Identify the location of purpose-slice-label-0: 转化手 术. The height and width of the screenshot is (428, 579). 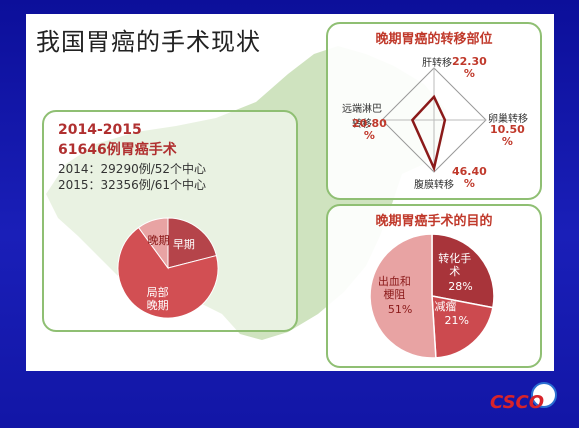
(455, 265).